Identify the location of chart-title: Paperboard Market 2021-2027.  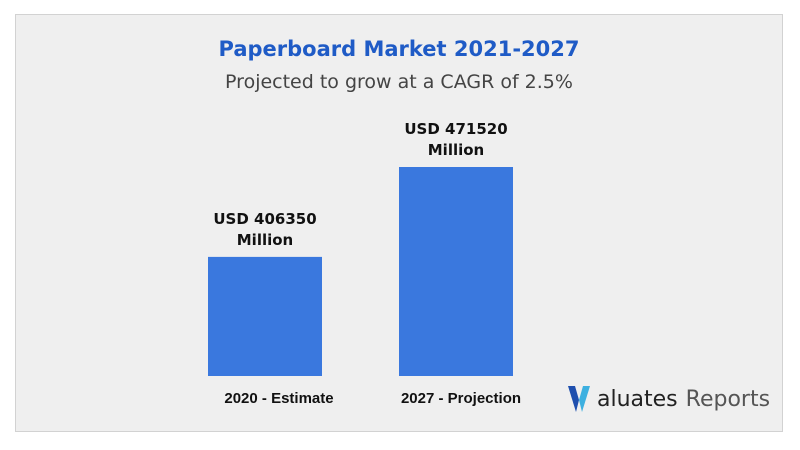
(399, 49).